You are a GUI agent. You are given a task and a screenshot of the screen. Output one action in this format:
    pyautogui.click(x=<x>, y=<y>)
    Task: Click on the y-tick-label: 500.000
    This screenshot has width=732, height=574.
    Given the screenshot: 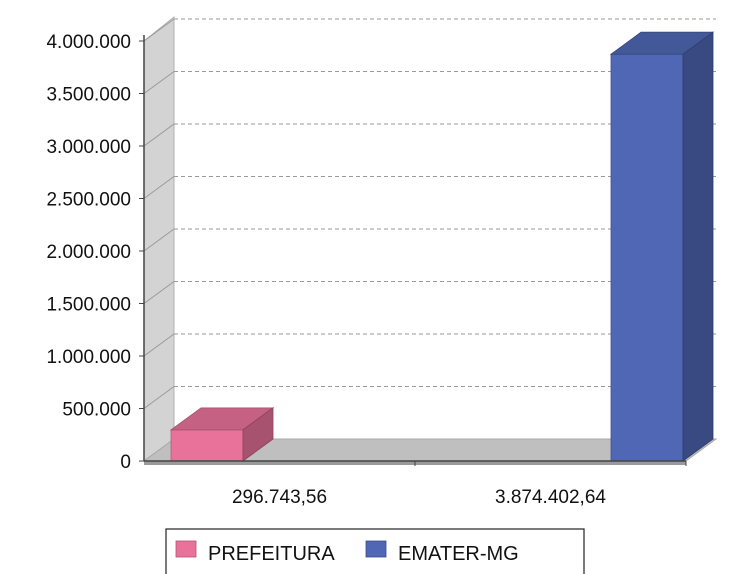 What is the action you would take?
    pyautogui.click(x=96, y=410)
    